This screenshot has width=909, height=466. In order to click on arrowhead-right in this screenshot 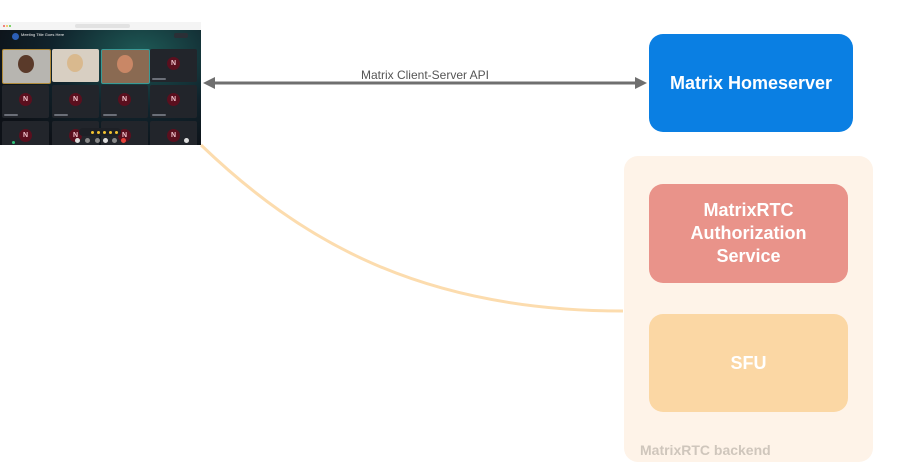, I will do `click(641, 83)`.